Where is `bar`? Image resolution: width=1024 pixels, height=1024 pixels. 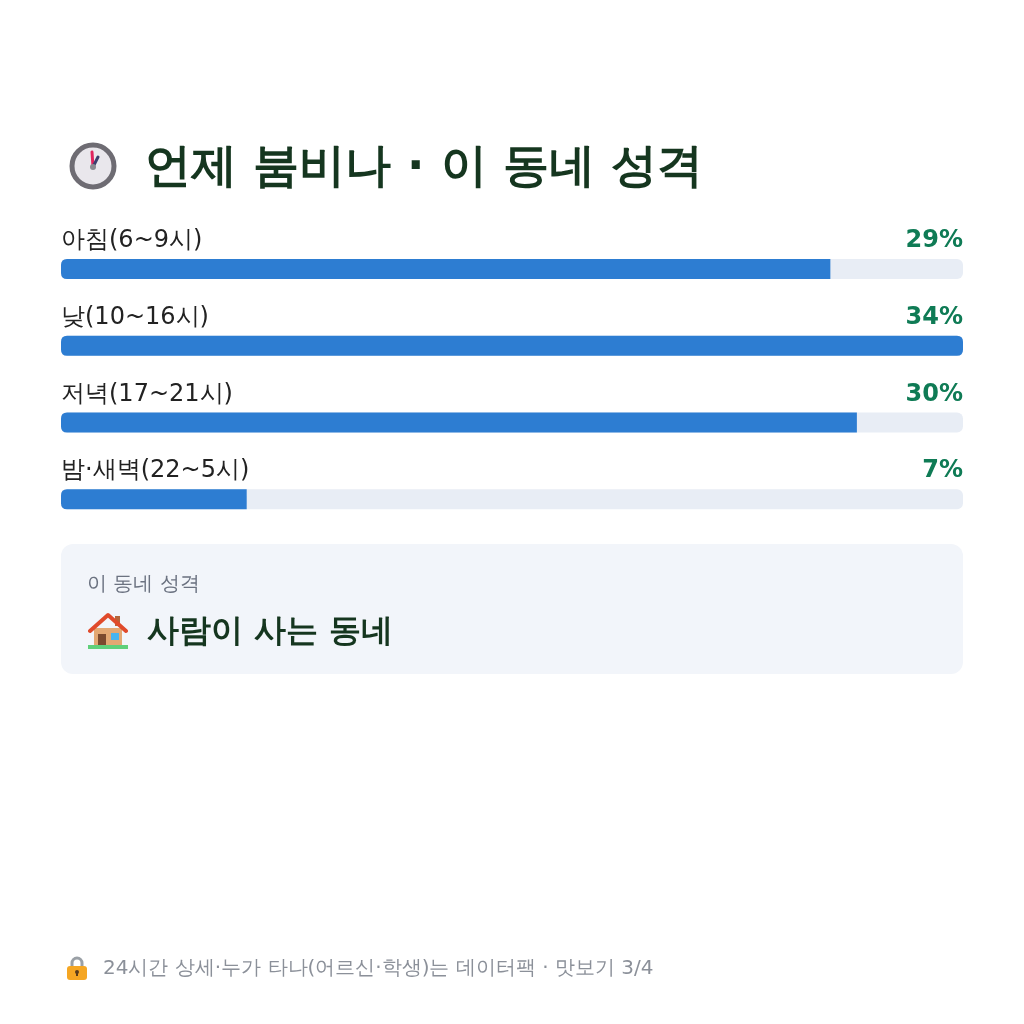
bar is located at coordinates (154, 499).